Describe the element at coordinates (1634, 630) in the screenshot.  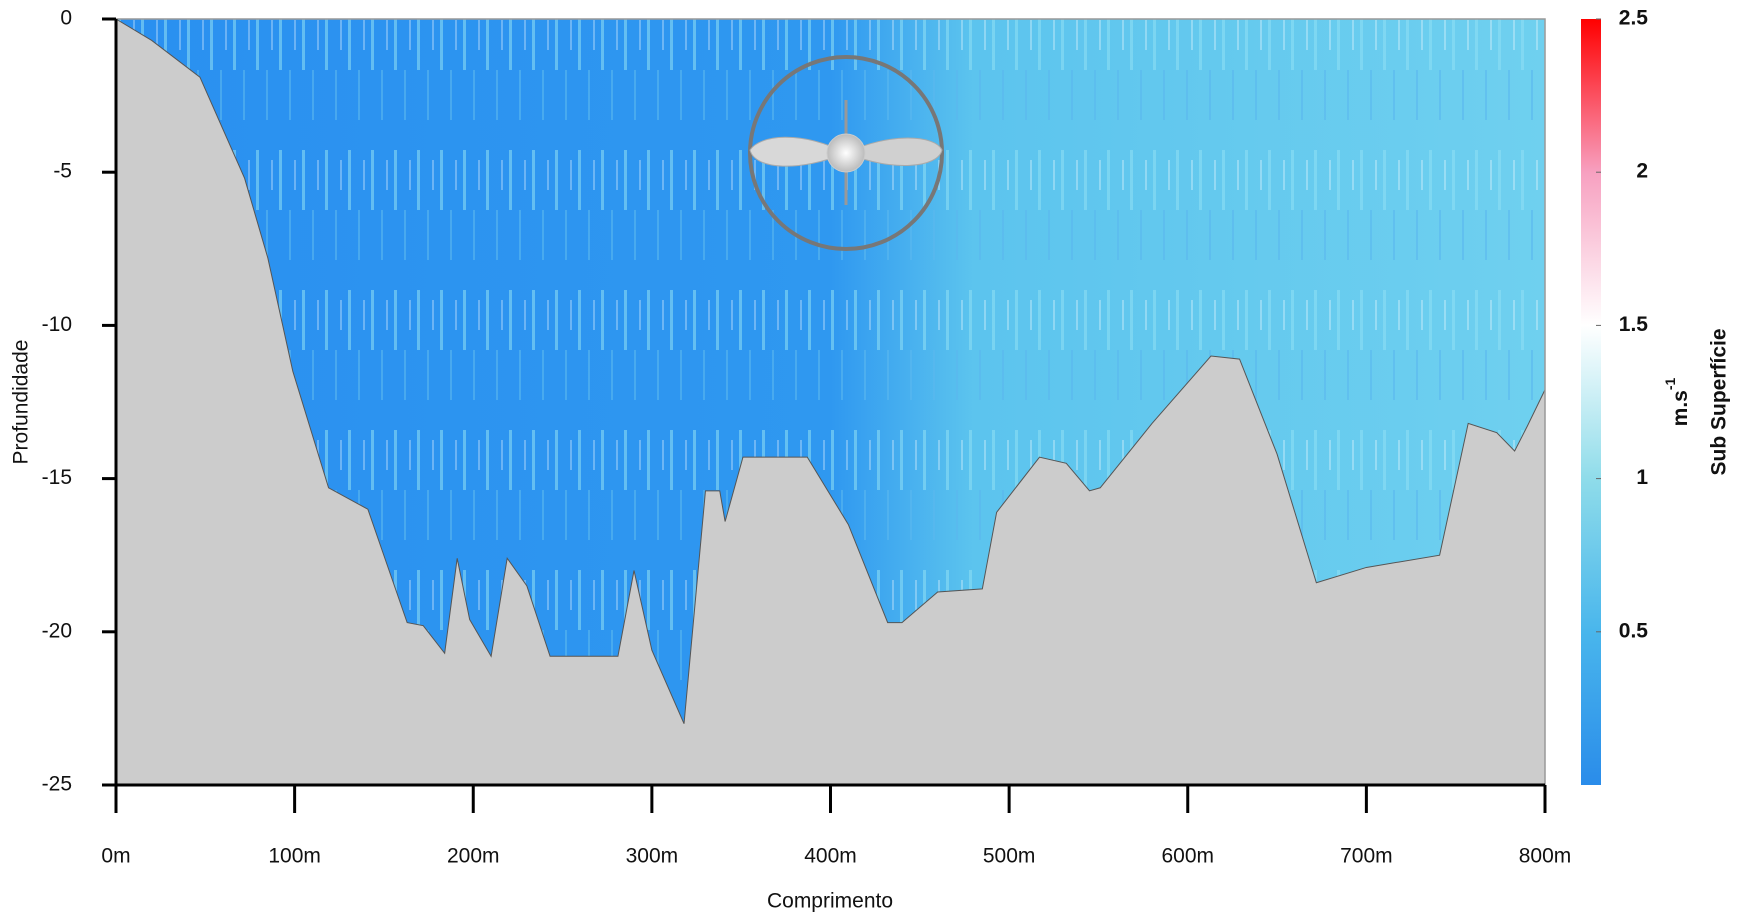
I see `colorbar-tick-label: 0.5` at that location.